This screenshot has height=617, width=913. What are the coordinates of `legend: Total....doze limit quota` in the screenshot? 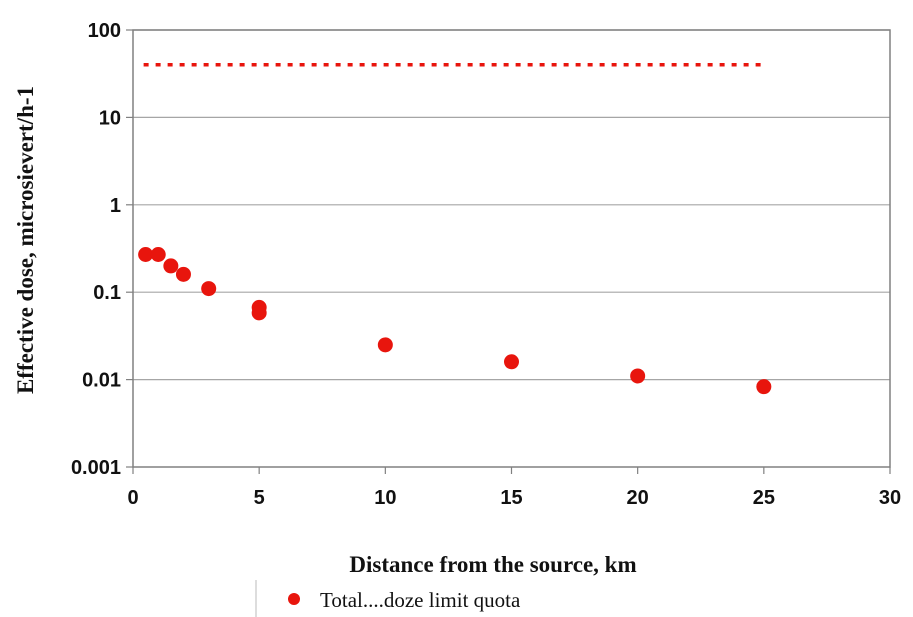 It's located at (388, 598).